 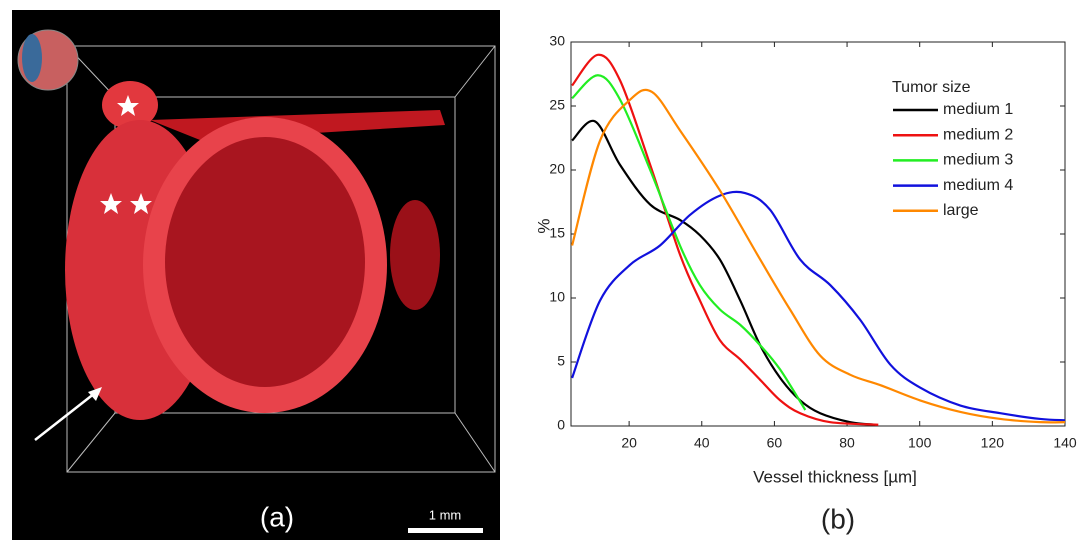 I want to click on legend-title: Tumor size, so click(x=931, y=87).